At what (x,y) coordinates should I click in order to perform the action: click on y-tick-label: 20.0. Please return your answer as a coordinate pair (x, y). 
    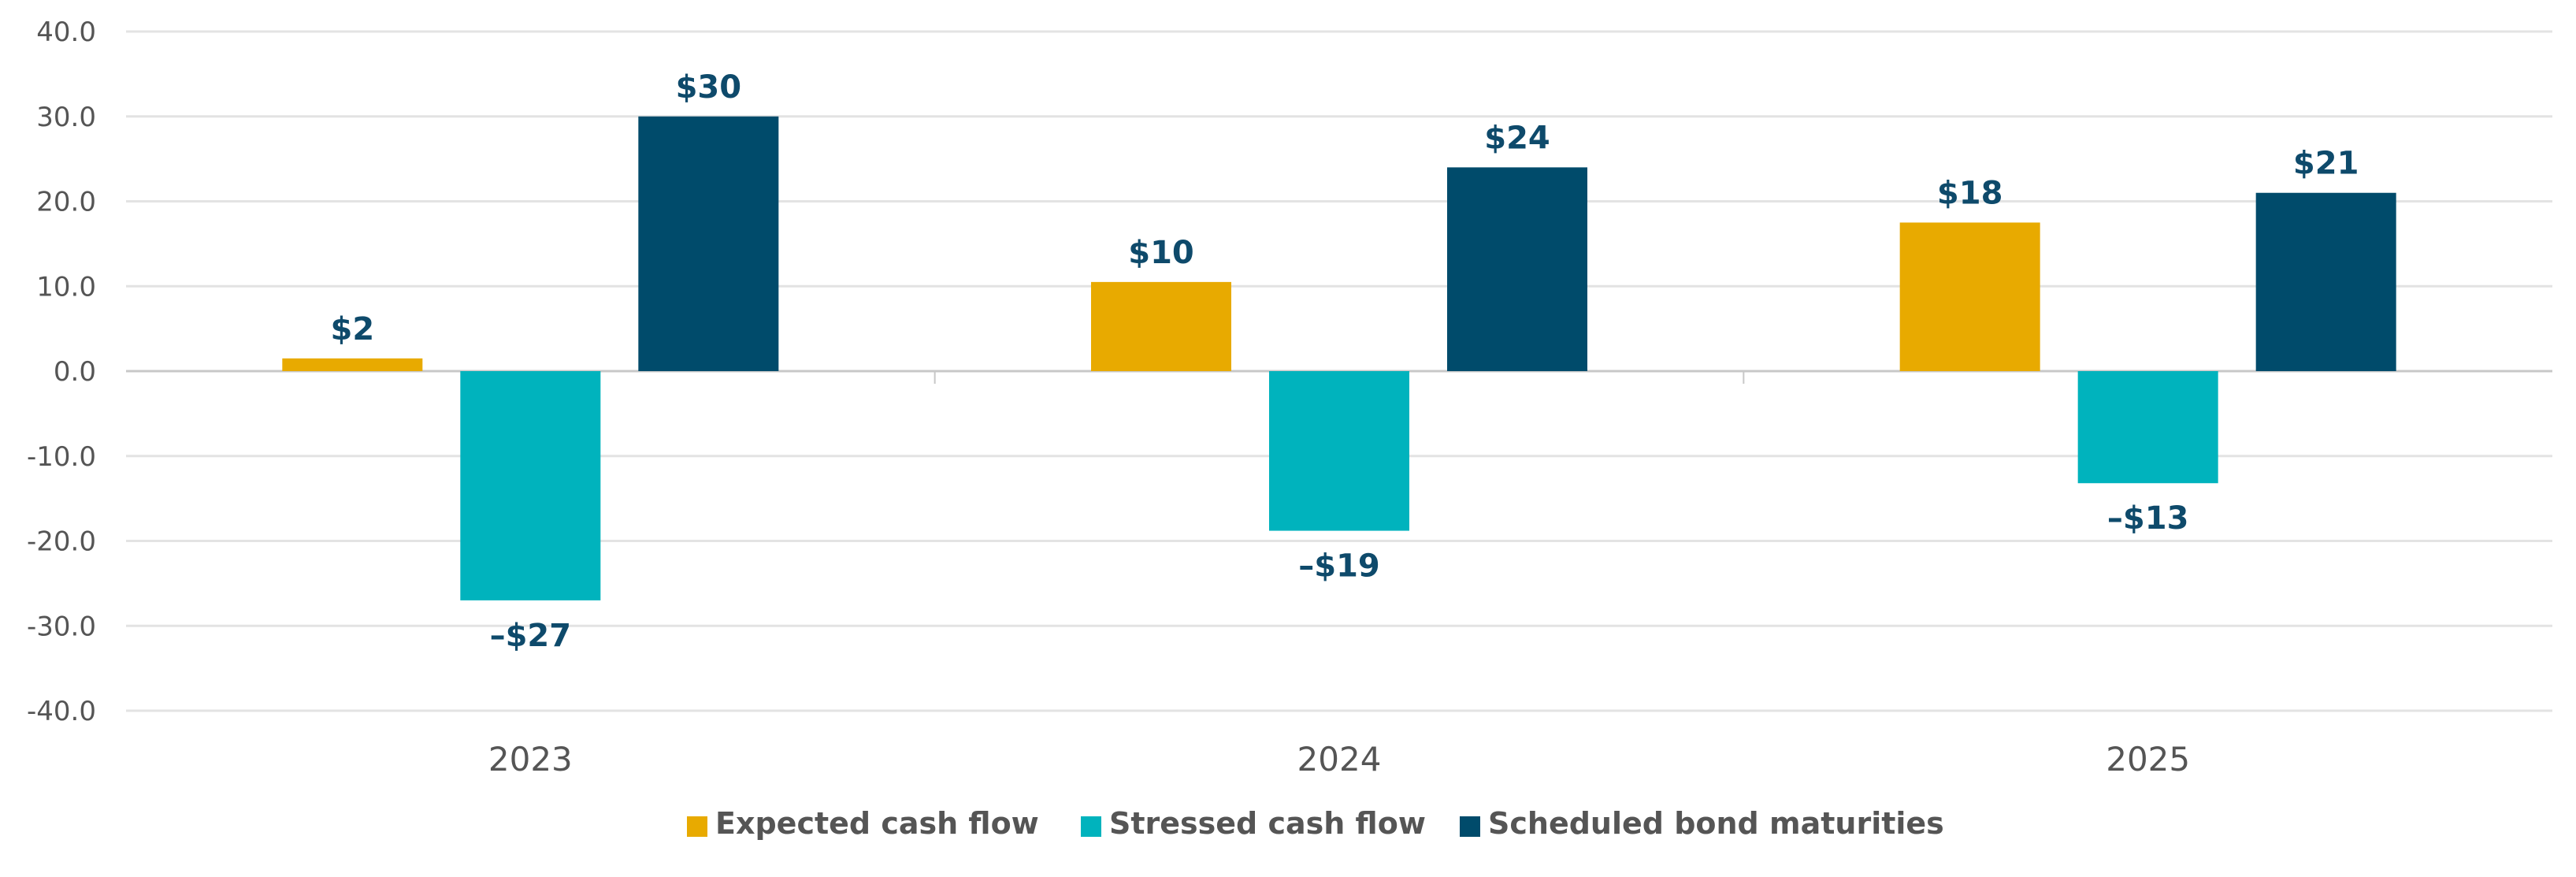
    Looking at the image, I should click on (66, 203).